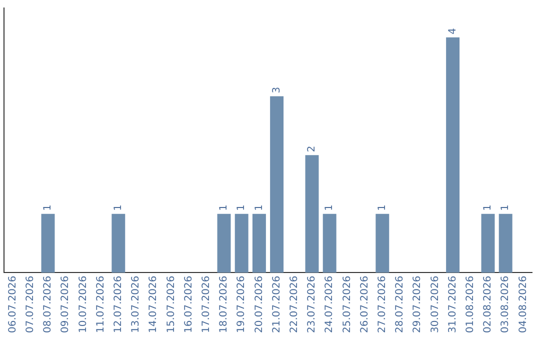 The height and width of the screenshot is (340, 540). What do you see at coordinates (330, 305) in the screenshot?
I see `x-tick-label: 24.07.2026` at bounding box center [330, 305].